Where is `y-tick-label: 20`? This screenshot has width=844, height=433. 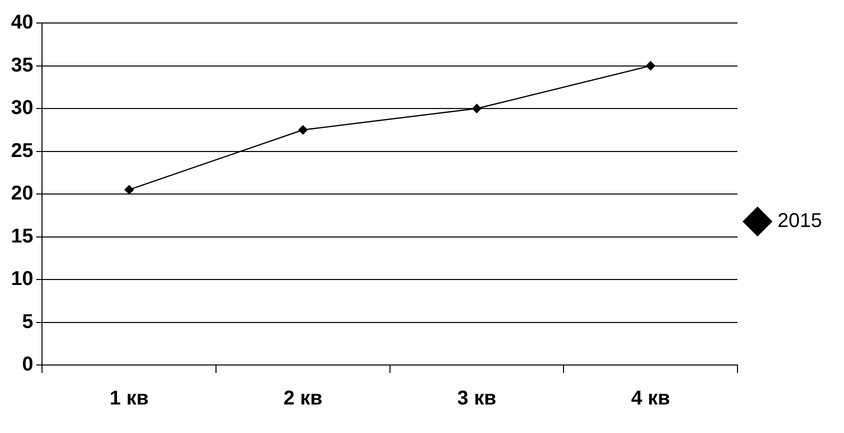 y-tick-label: 20 is located at coordinates (22, 193).